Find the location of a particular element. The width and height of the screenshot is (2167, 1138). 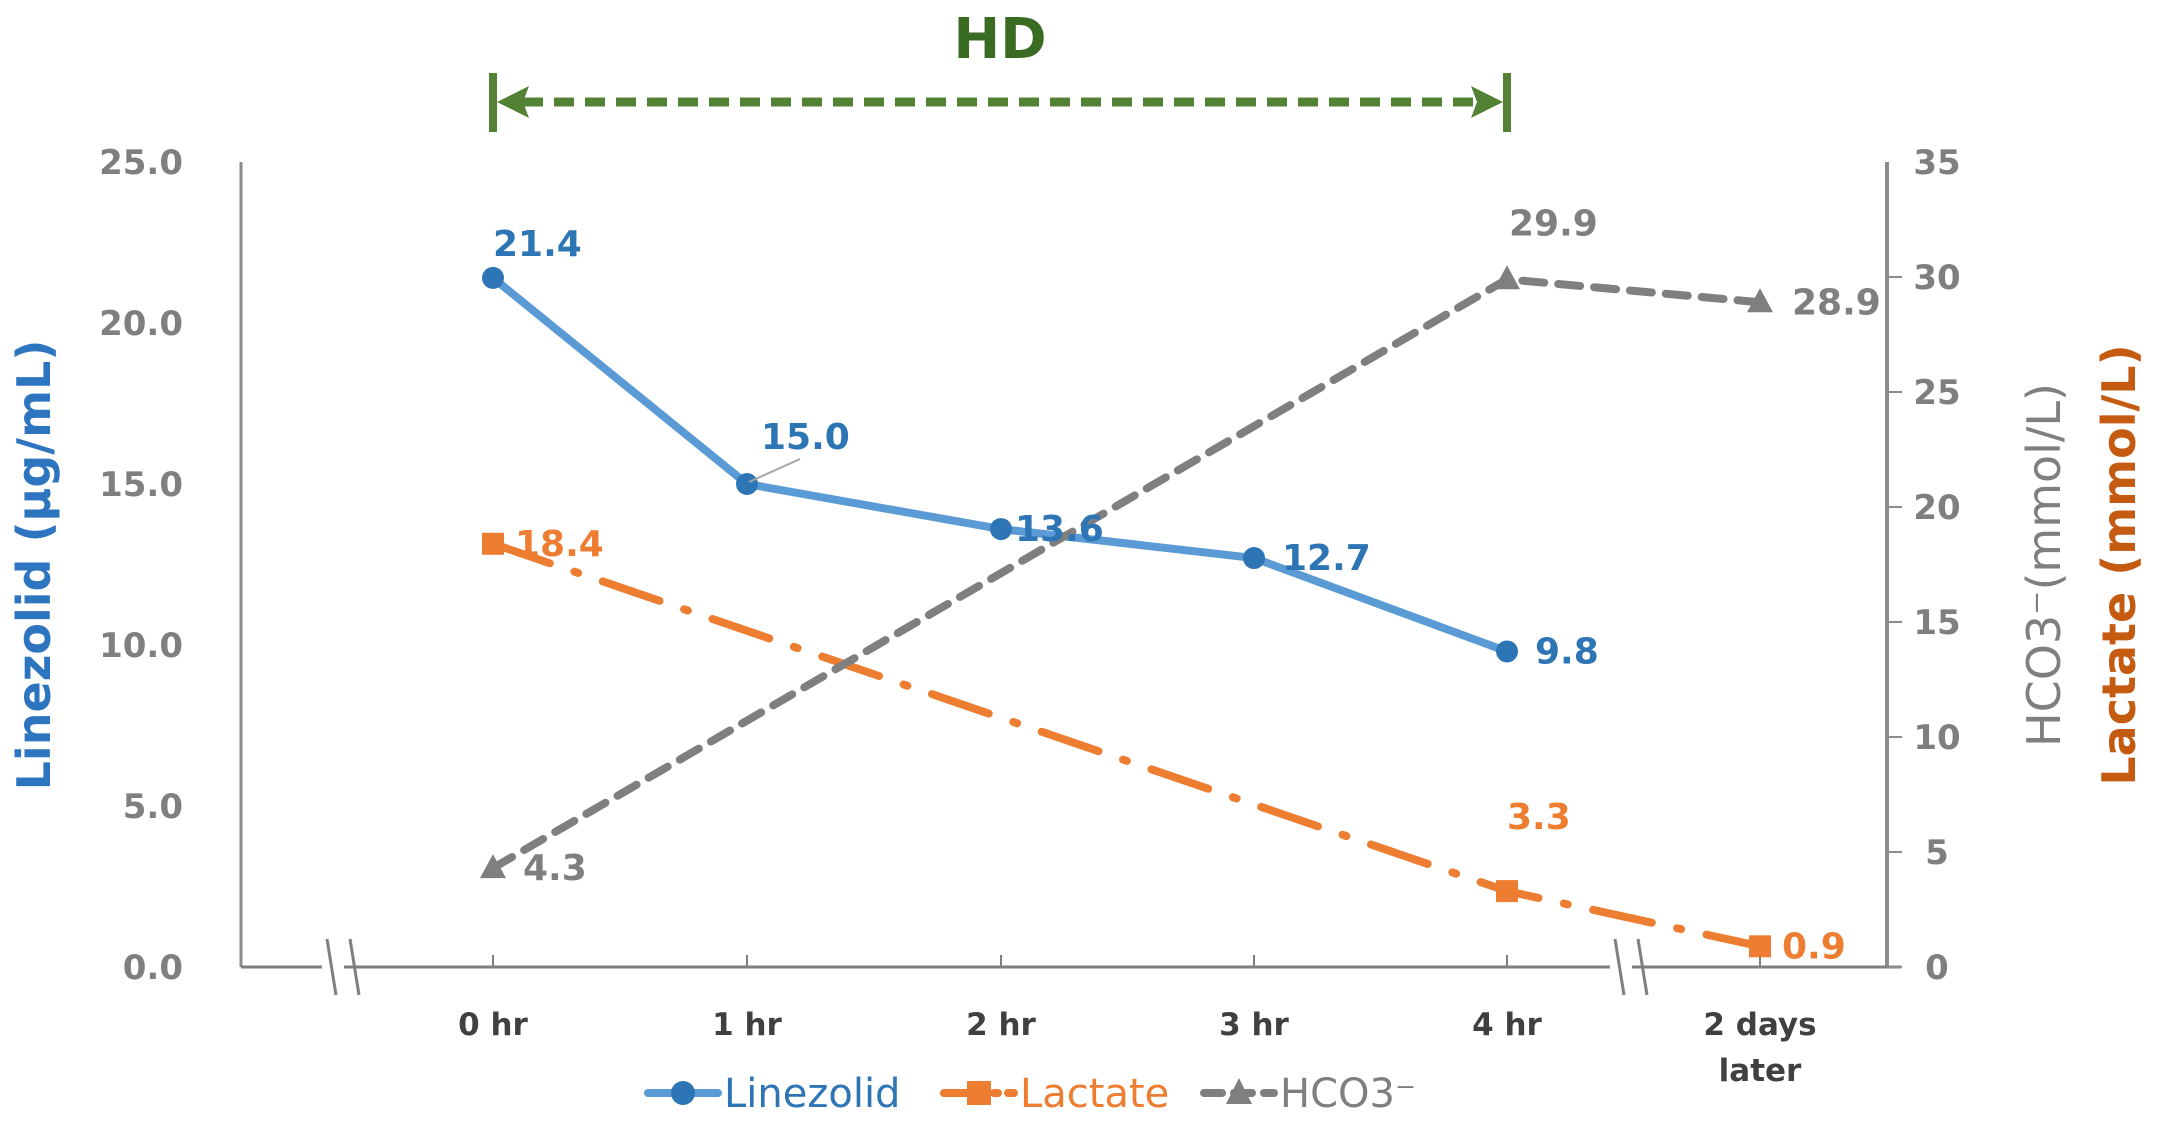

x-axis-tick-label: 4 hr is located at coordinates (1507, 1025).